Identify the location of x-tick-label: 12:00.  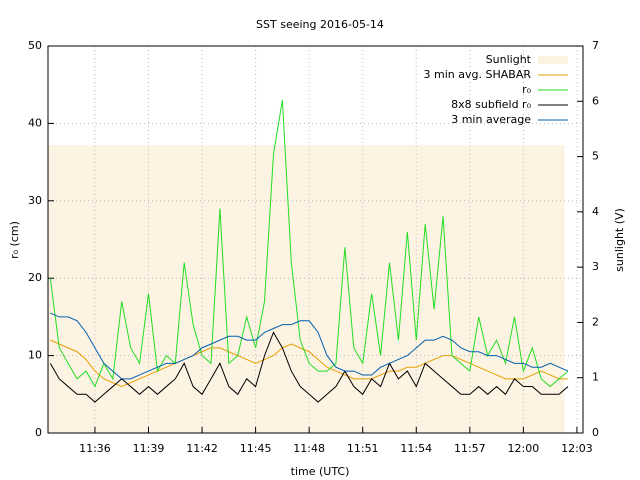
(524, 448).